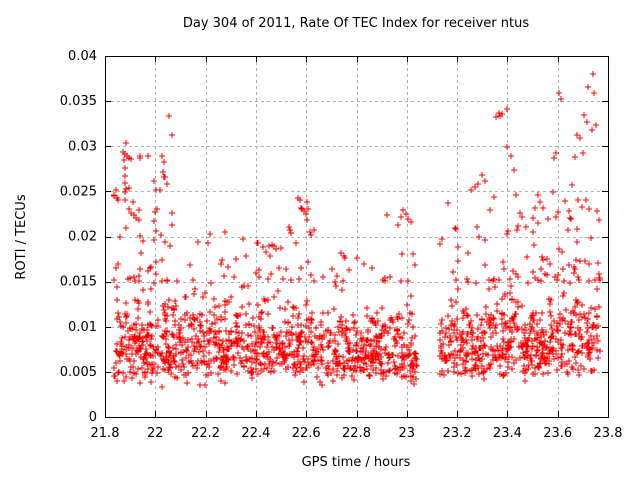 This screenshot has height=480, width=640. Describe the element at coordinates (255, 433) in the screenshot. I see `x-tick-label: 22.4` at that location.